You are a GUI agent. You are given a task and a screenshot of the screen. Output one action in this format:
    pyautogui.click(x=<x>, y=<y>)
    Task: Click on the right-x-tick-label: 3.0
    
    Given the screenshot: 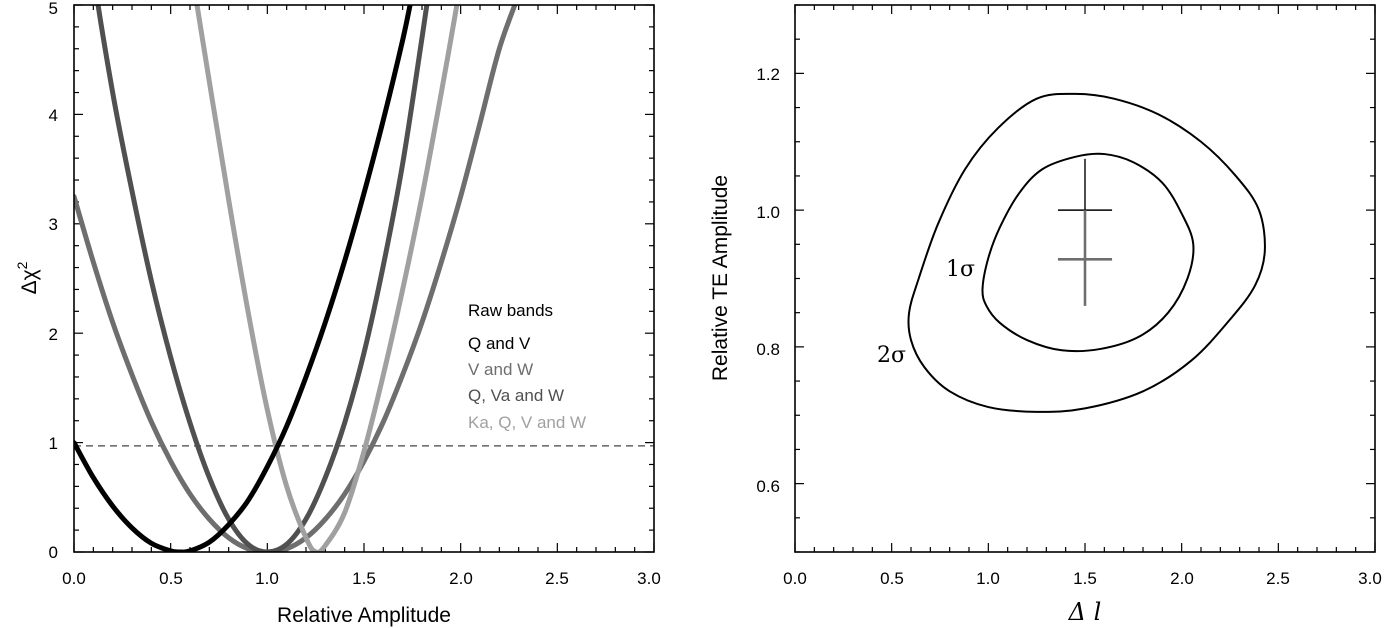 What is the action you would take?
    pyautogui.click(x=1370, y=578)
    